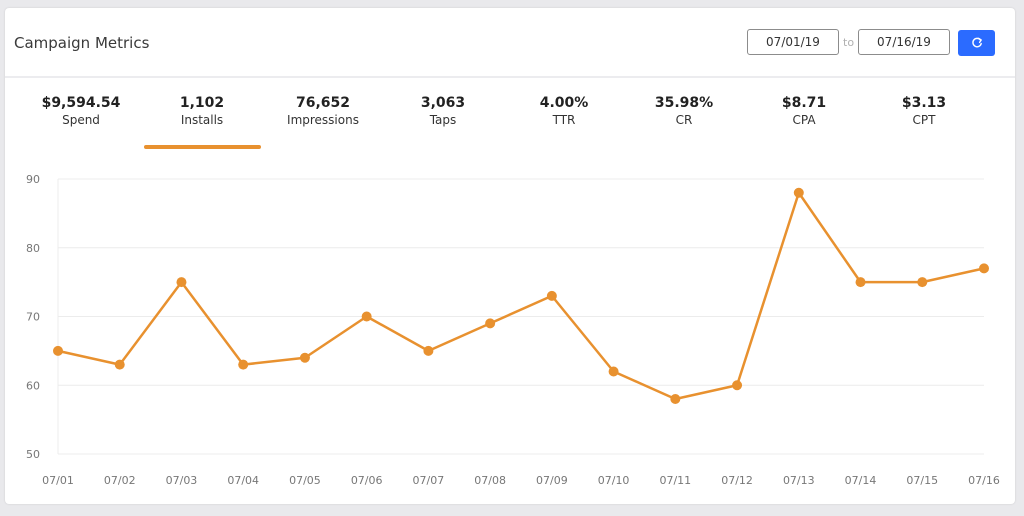  Describe the element at coordinates (861, 480) in the screenshot. I see `x-tick-label: 07/14` at that location.